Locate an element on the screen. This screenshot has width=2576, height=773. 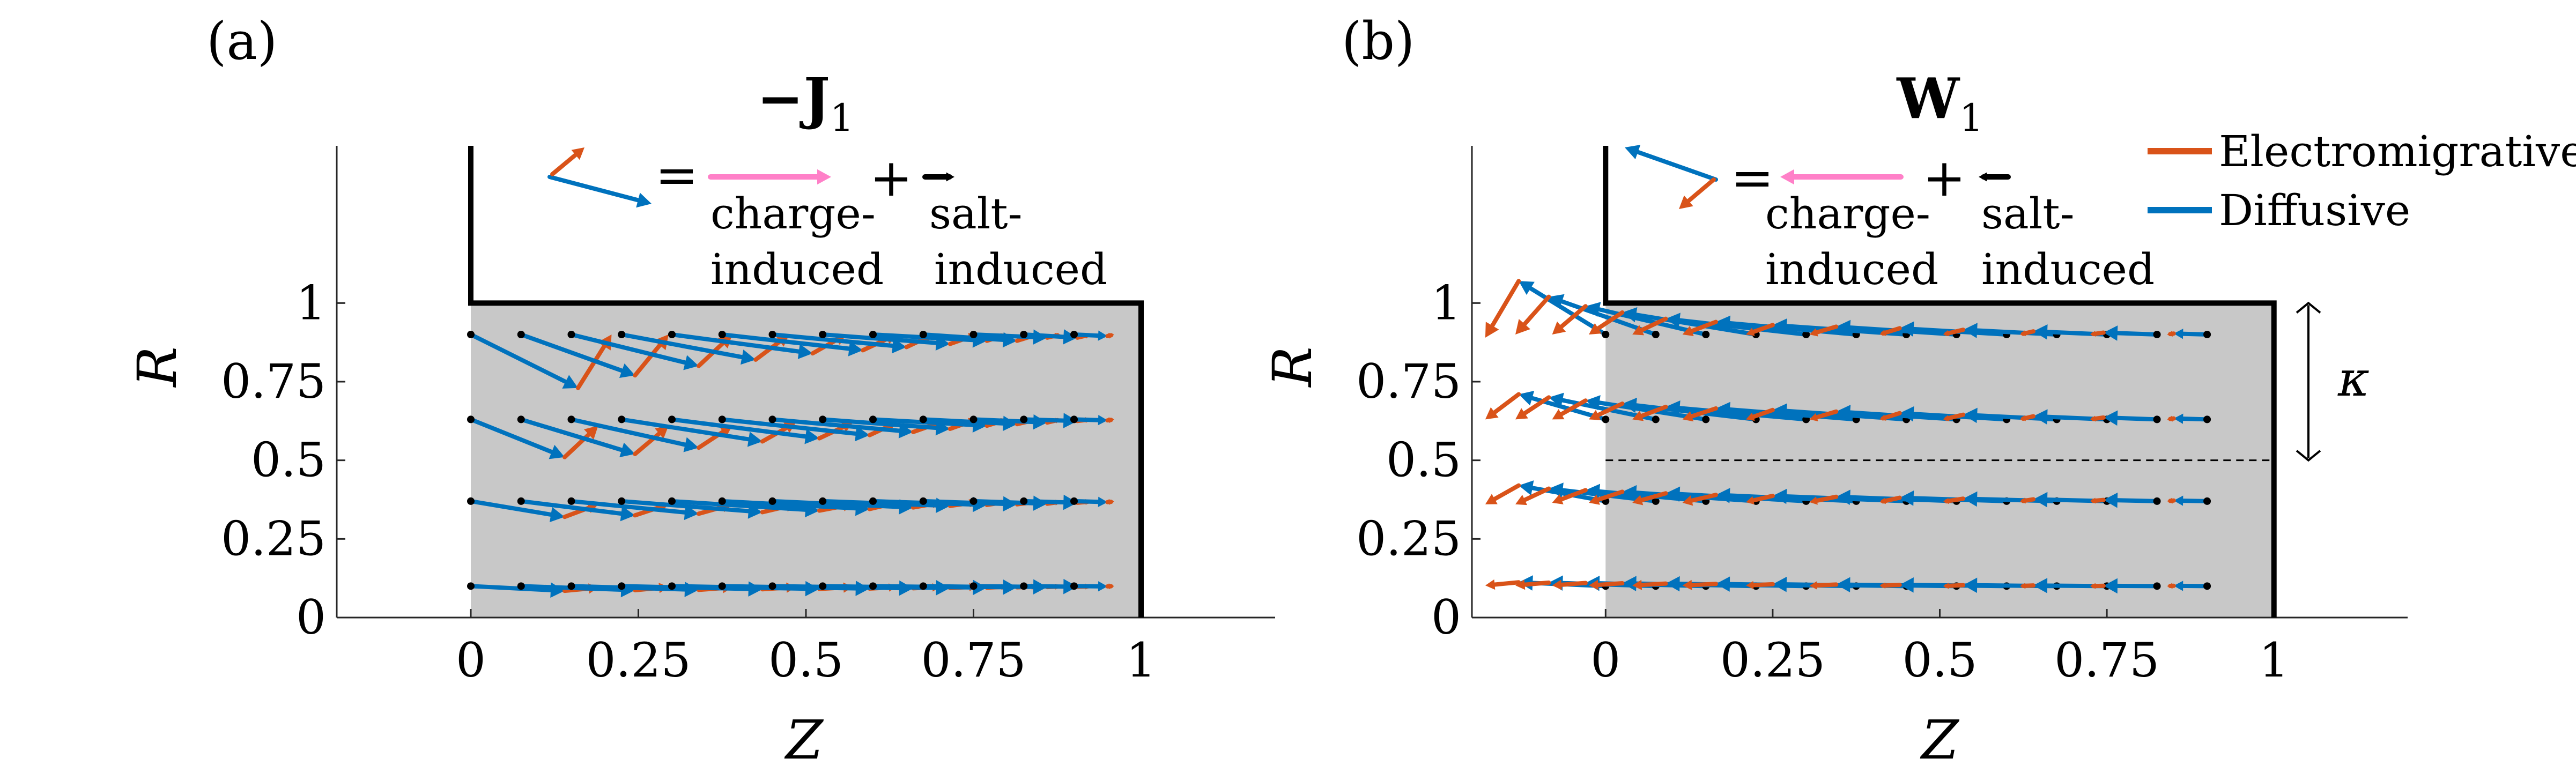
panel-b-electromigrative-arrow-1-12-head is located at coordinates (2170, 418).